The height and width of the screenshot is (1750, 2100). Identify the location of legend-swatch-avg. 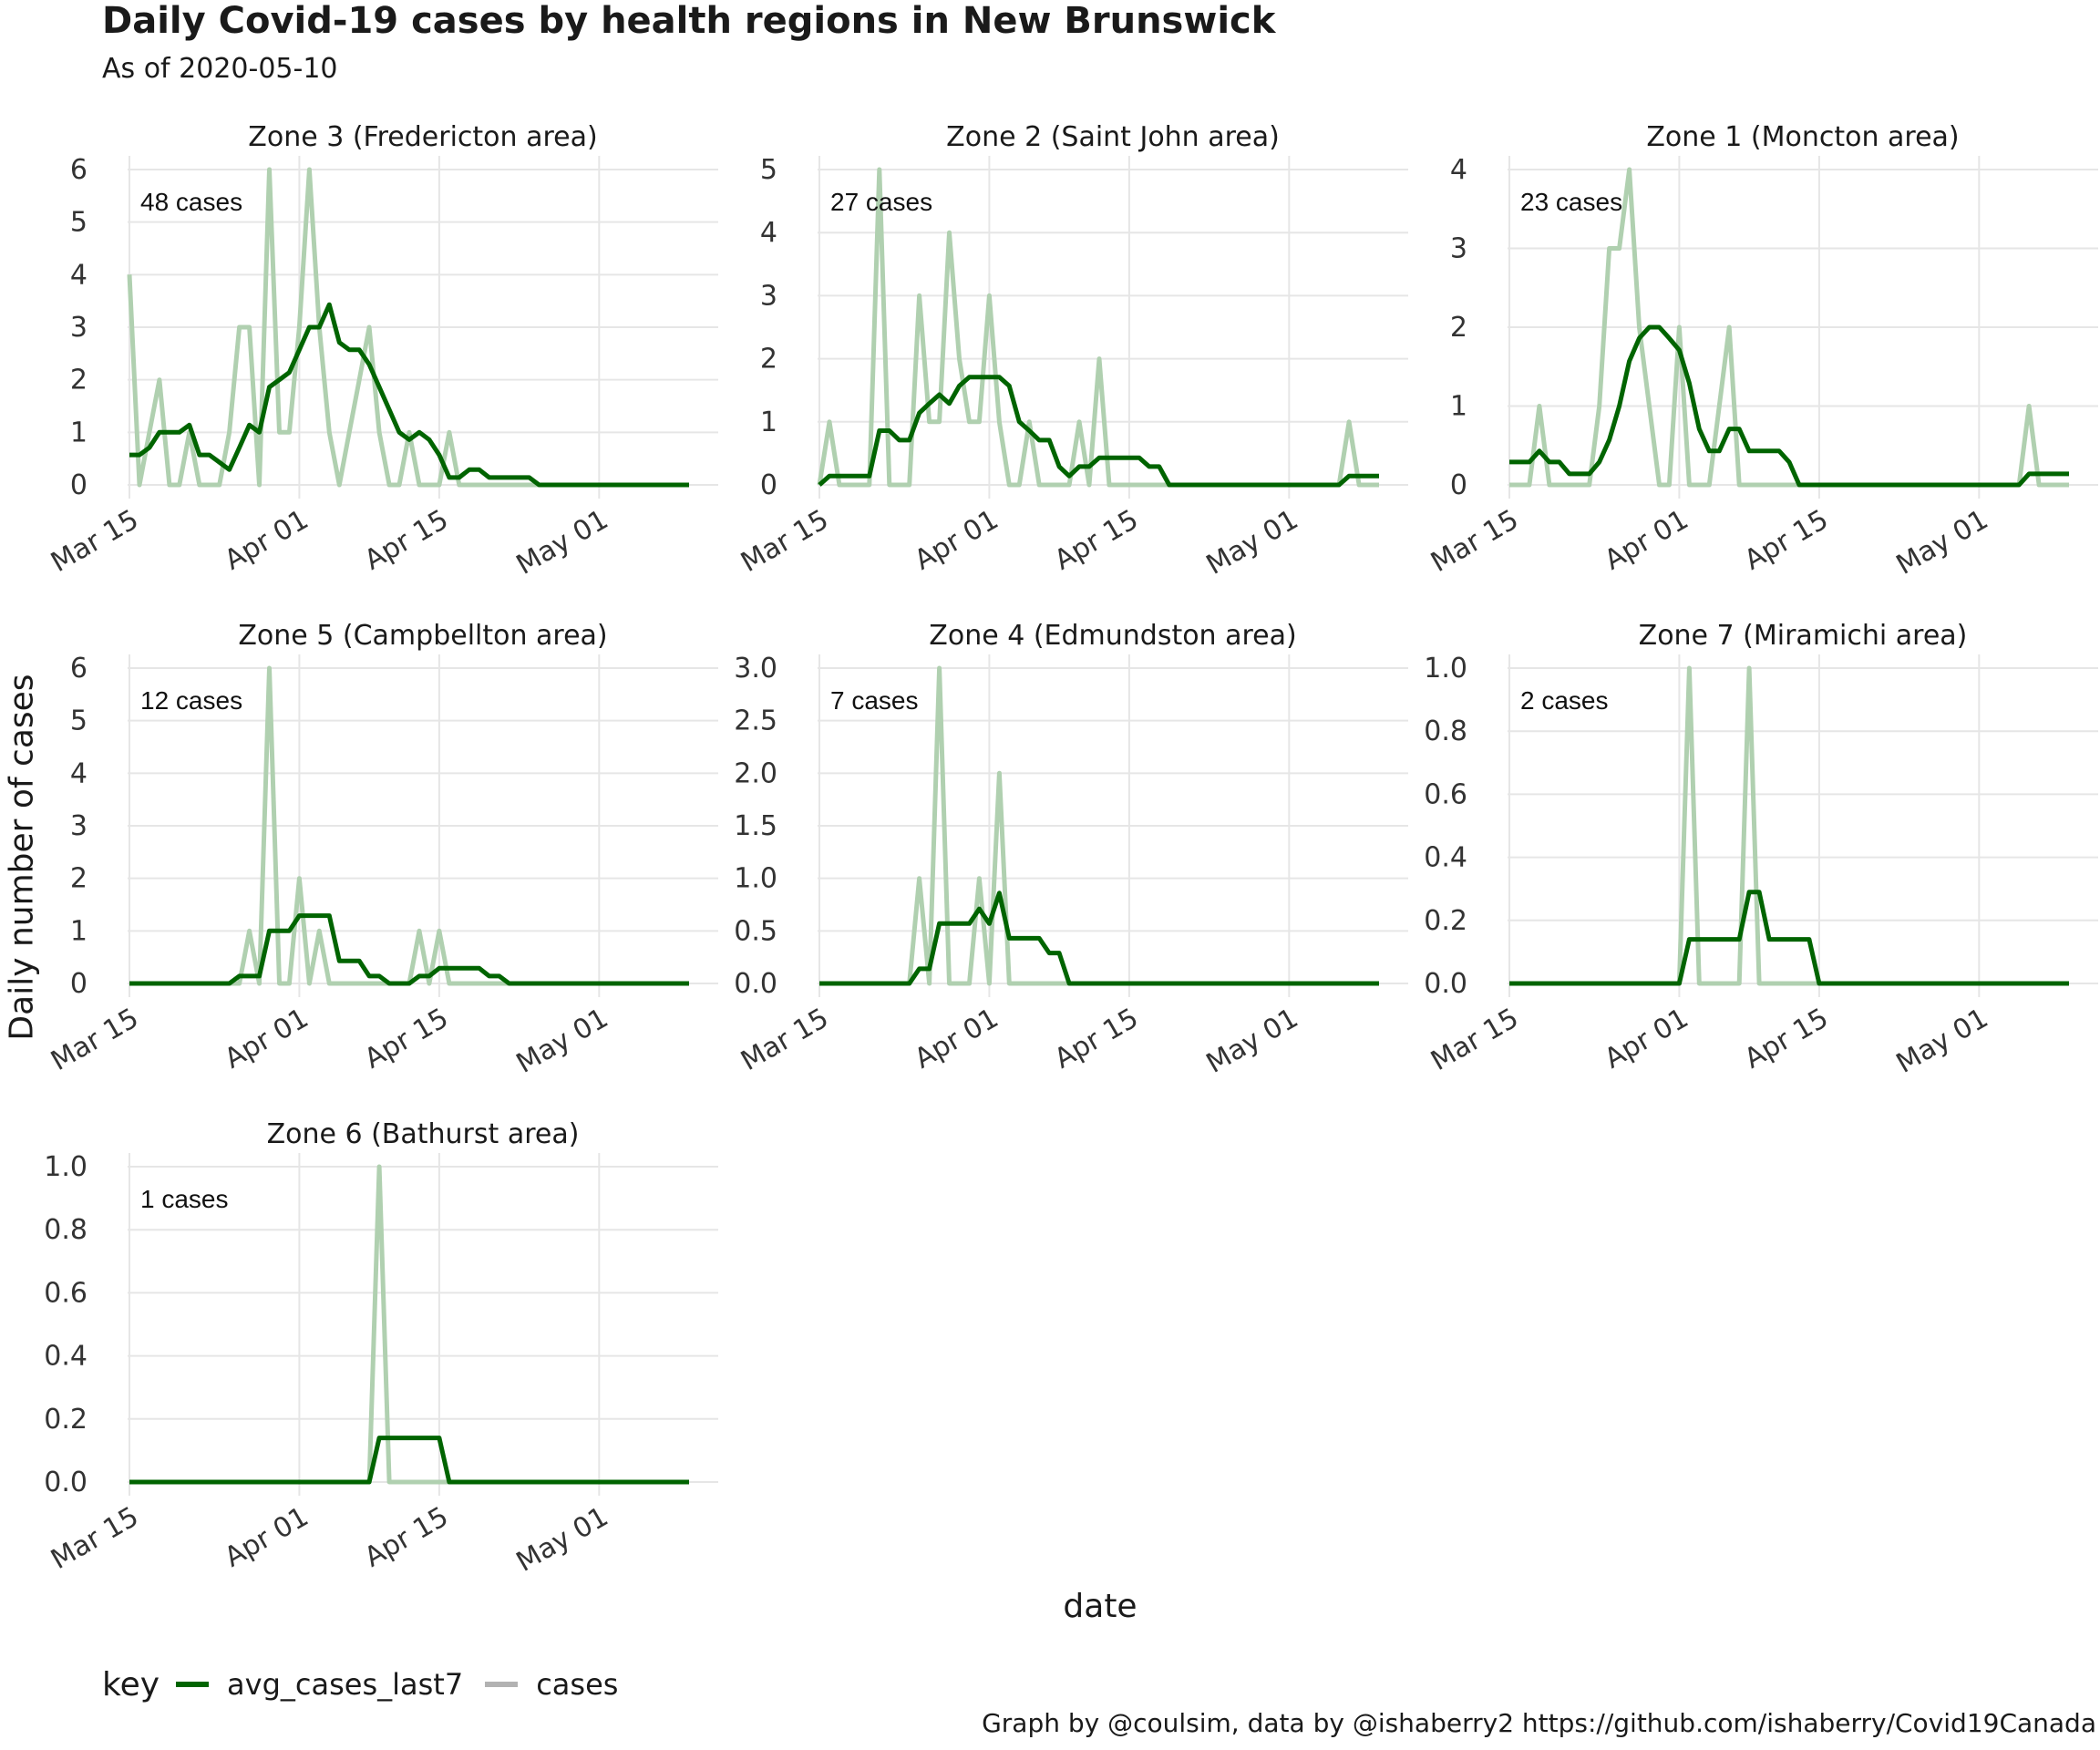
(193, 1684).